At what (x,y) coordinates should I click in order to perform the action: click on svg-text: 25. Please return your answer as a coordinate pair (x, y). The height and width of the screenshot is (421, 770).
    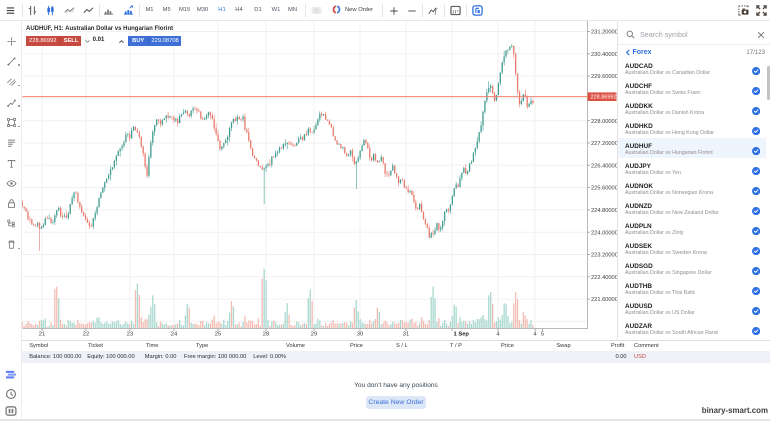
    Looking at the image, I should click on (218, 335).